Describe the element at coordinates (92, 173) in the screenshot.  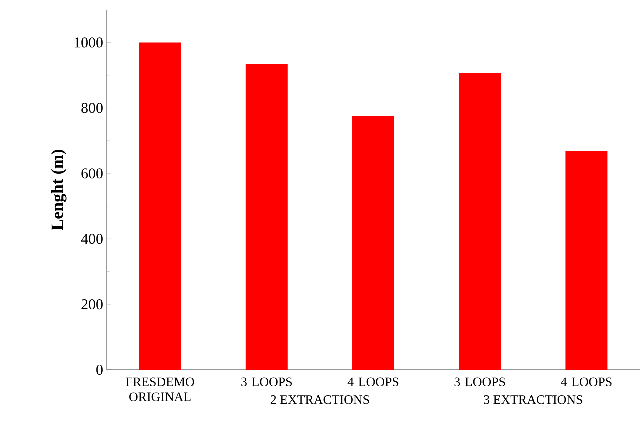
I see `y-tick-label: 600` at that location.